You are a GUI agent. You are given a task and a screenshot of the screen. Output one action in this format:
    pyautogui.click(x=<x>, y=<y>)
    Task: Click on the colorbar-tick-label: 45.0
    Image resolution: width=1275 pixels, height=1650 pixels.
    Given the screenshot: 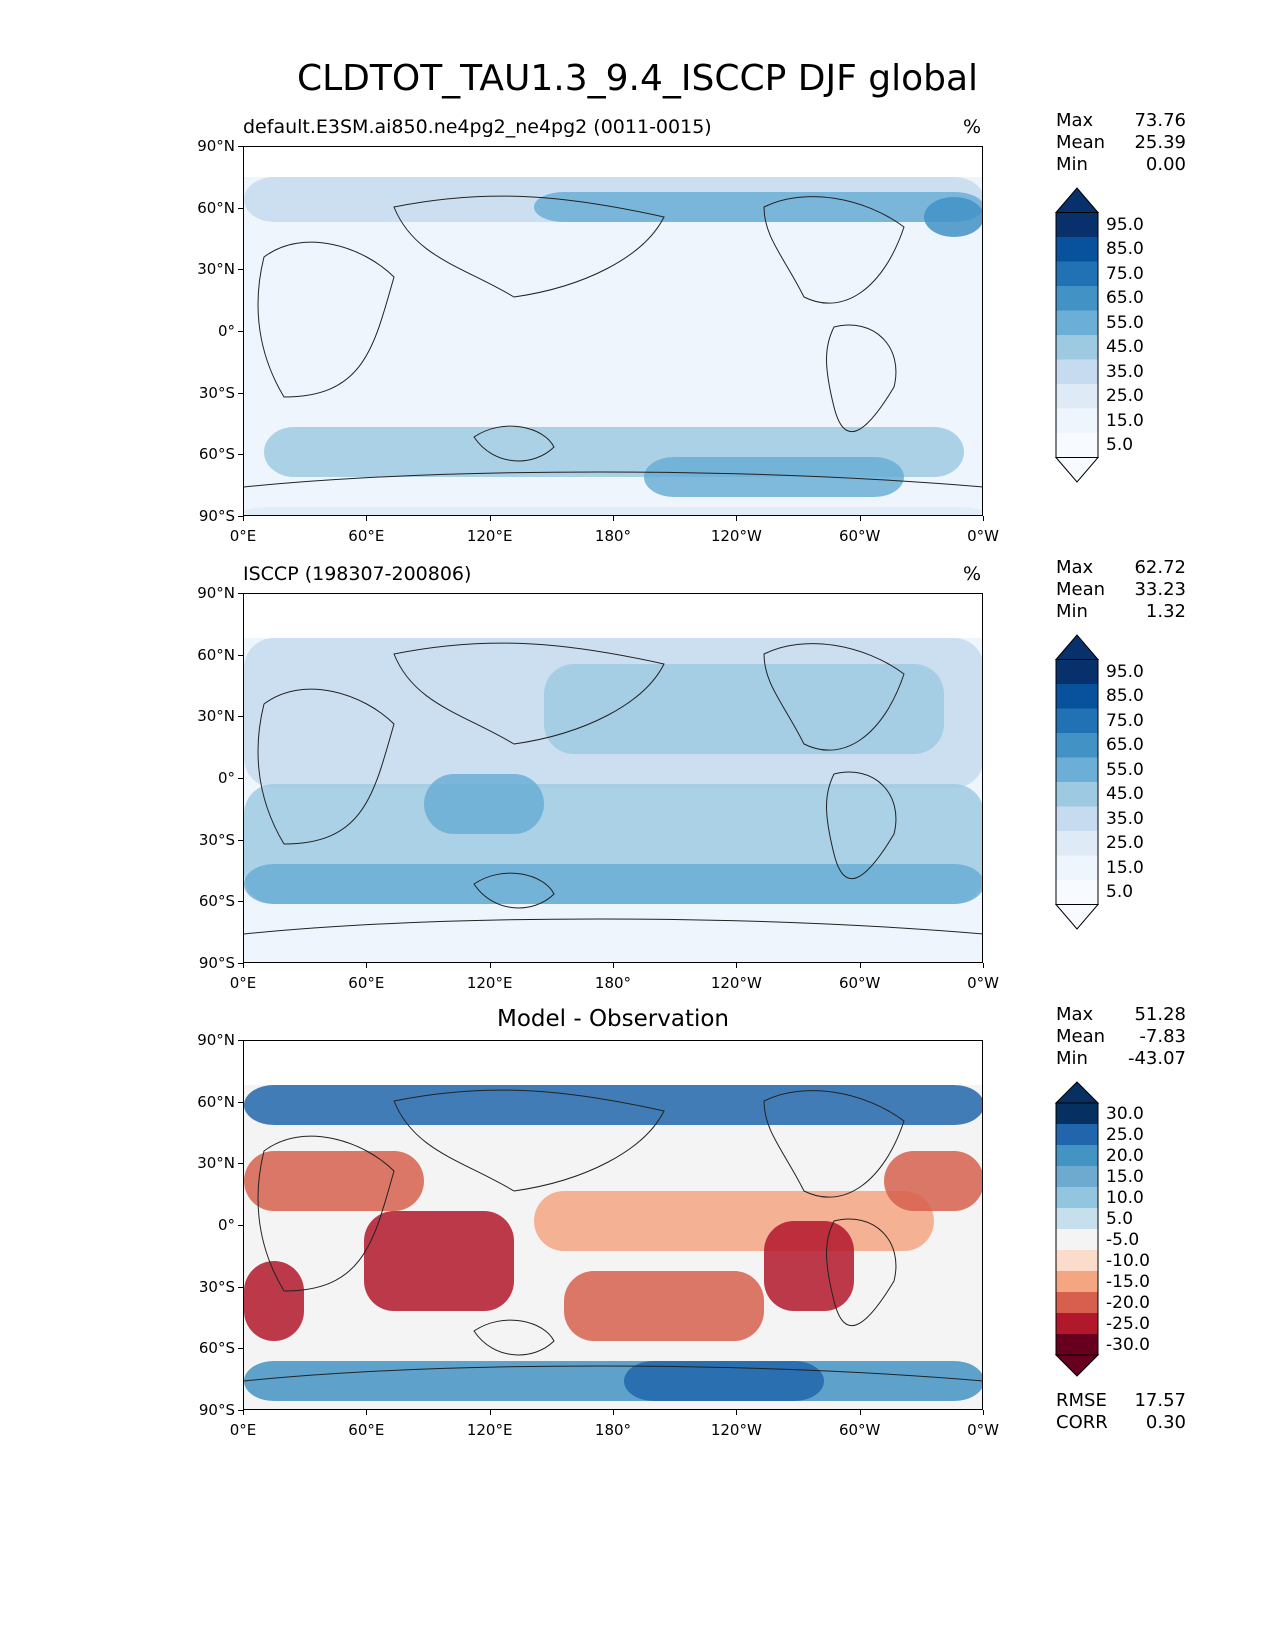 What is the action you would take?
    pyautogui.click(x=1125, y=794)
    